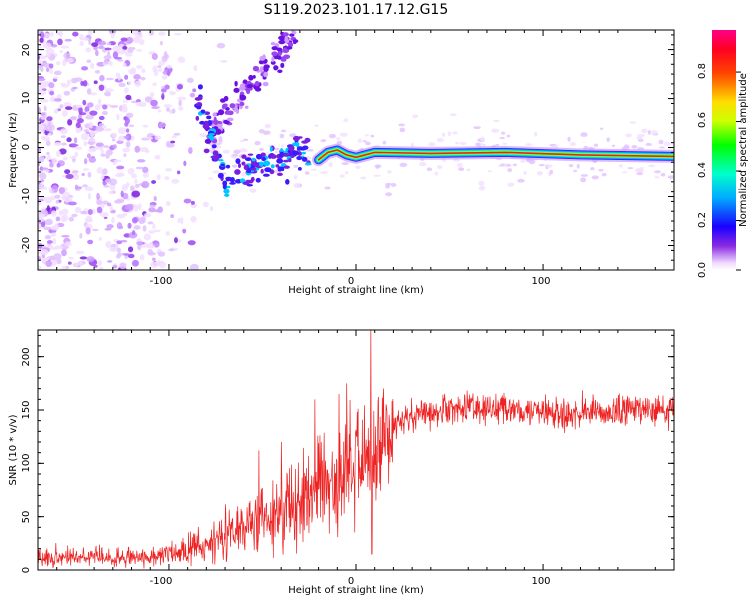  Describe the element at coordinates (161, 581) in the screenshot. I see `snr-xtick-label-0: -100` at that location.